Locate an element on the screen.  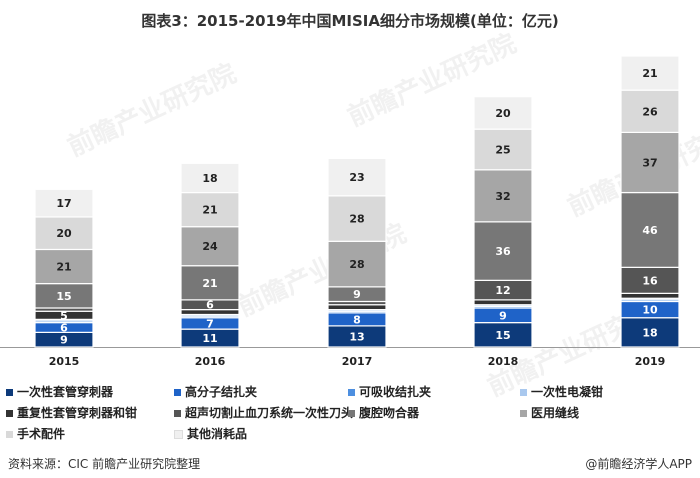
data-label: 5 is located at coordinates (64, 315).